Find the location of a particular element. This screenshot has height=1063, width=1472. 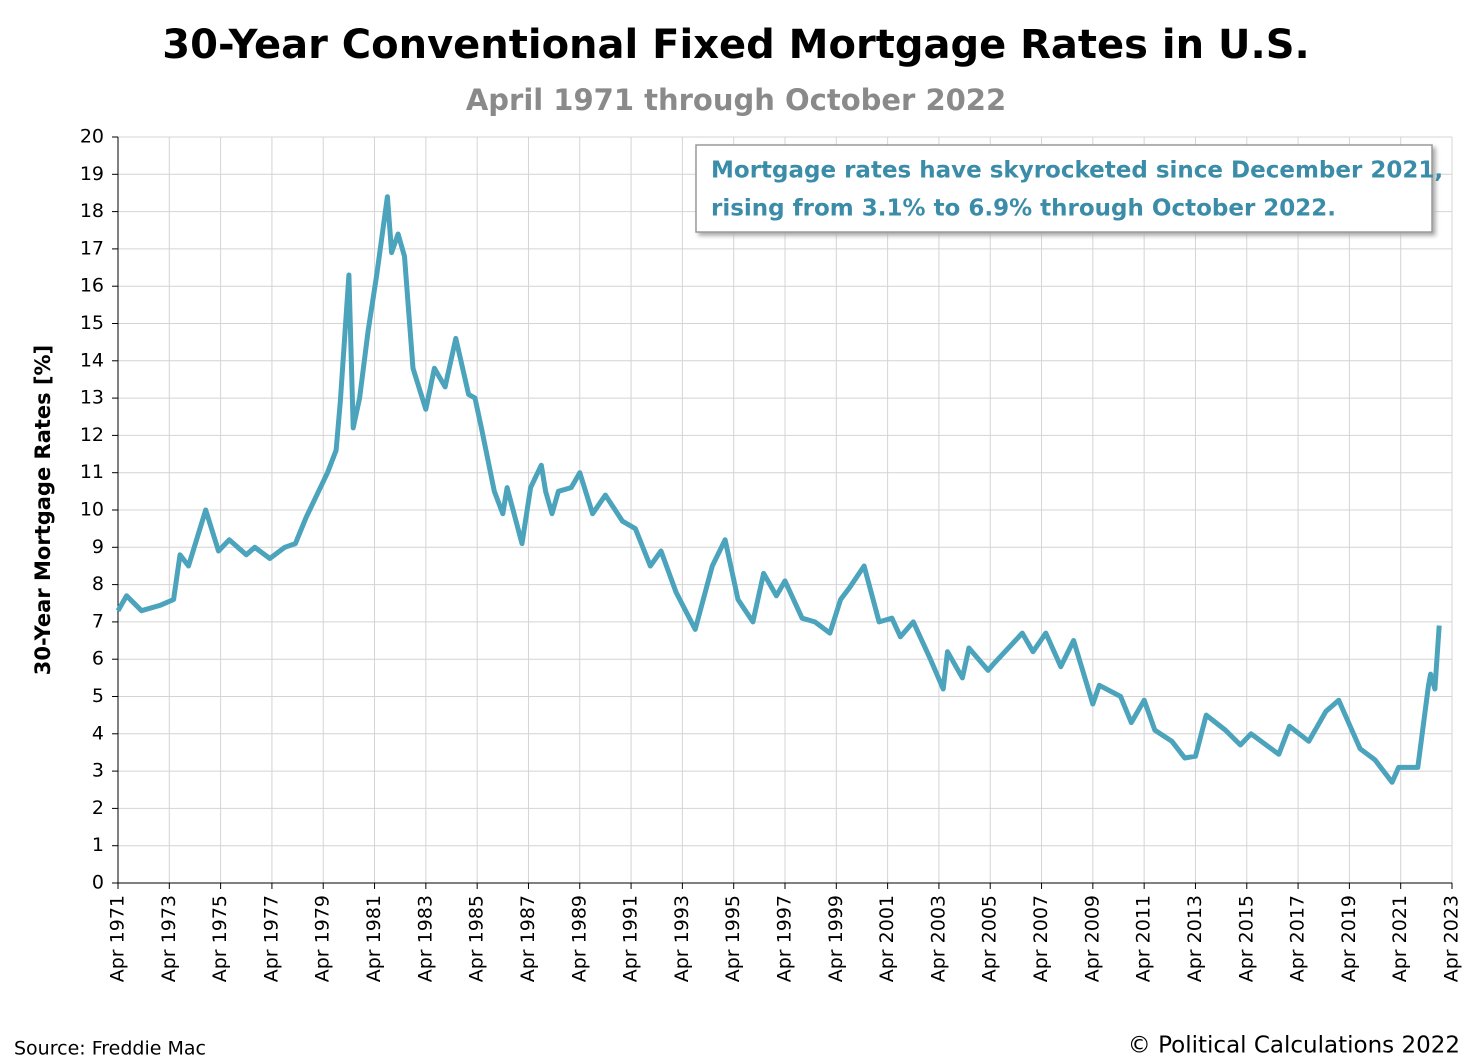

x-tick-label: Apr 1997 is located at coordinates (785, 938).